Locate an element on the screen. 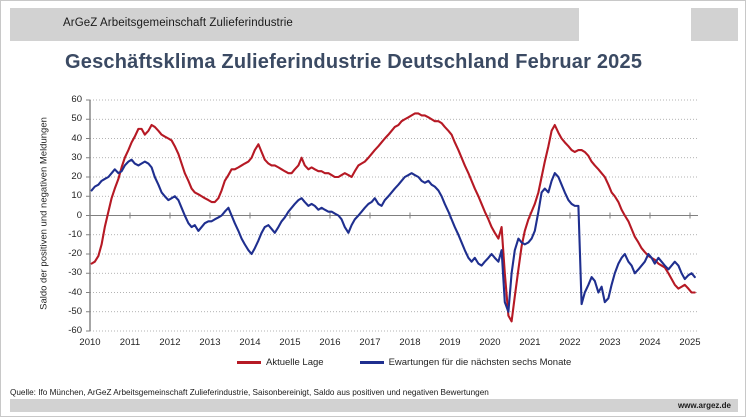 The height and width of the screenshot is (418, 746). y-tick-label: -20 is located at coordinates (75, 253).